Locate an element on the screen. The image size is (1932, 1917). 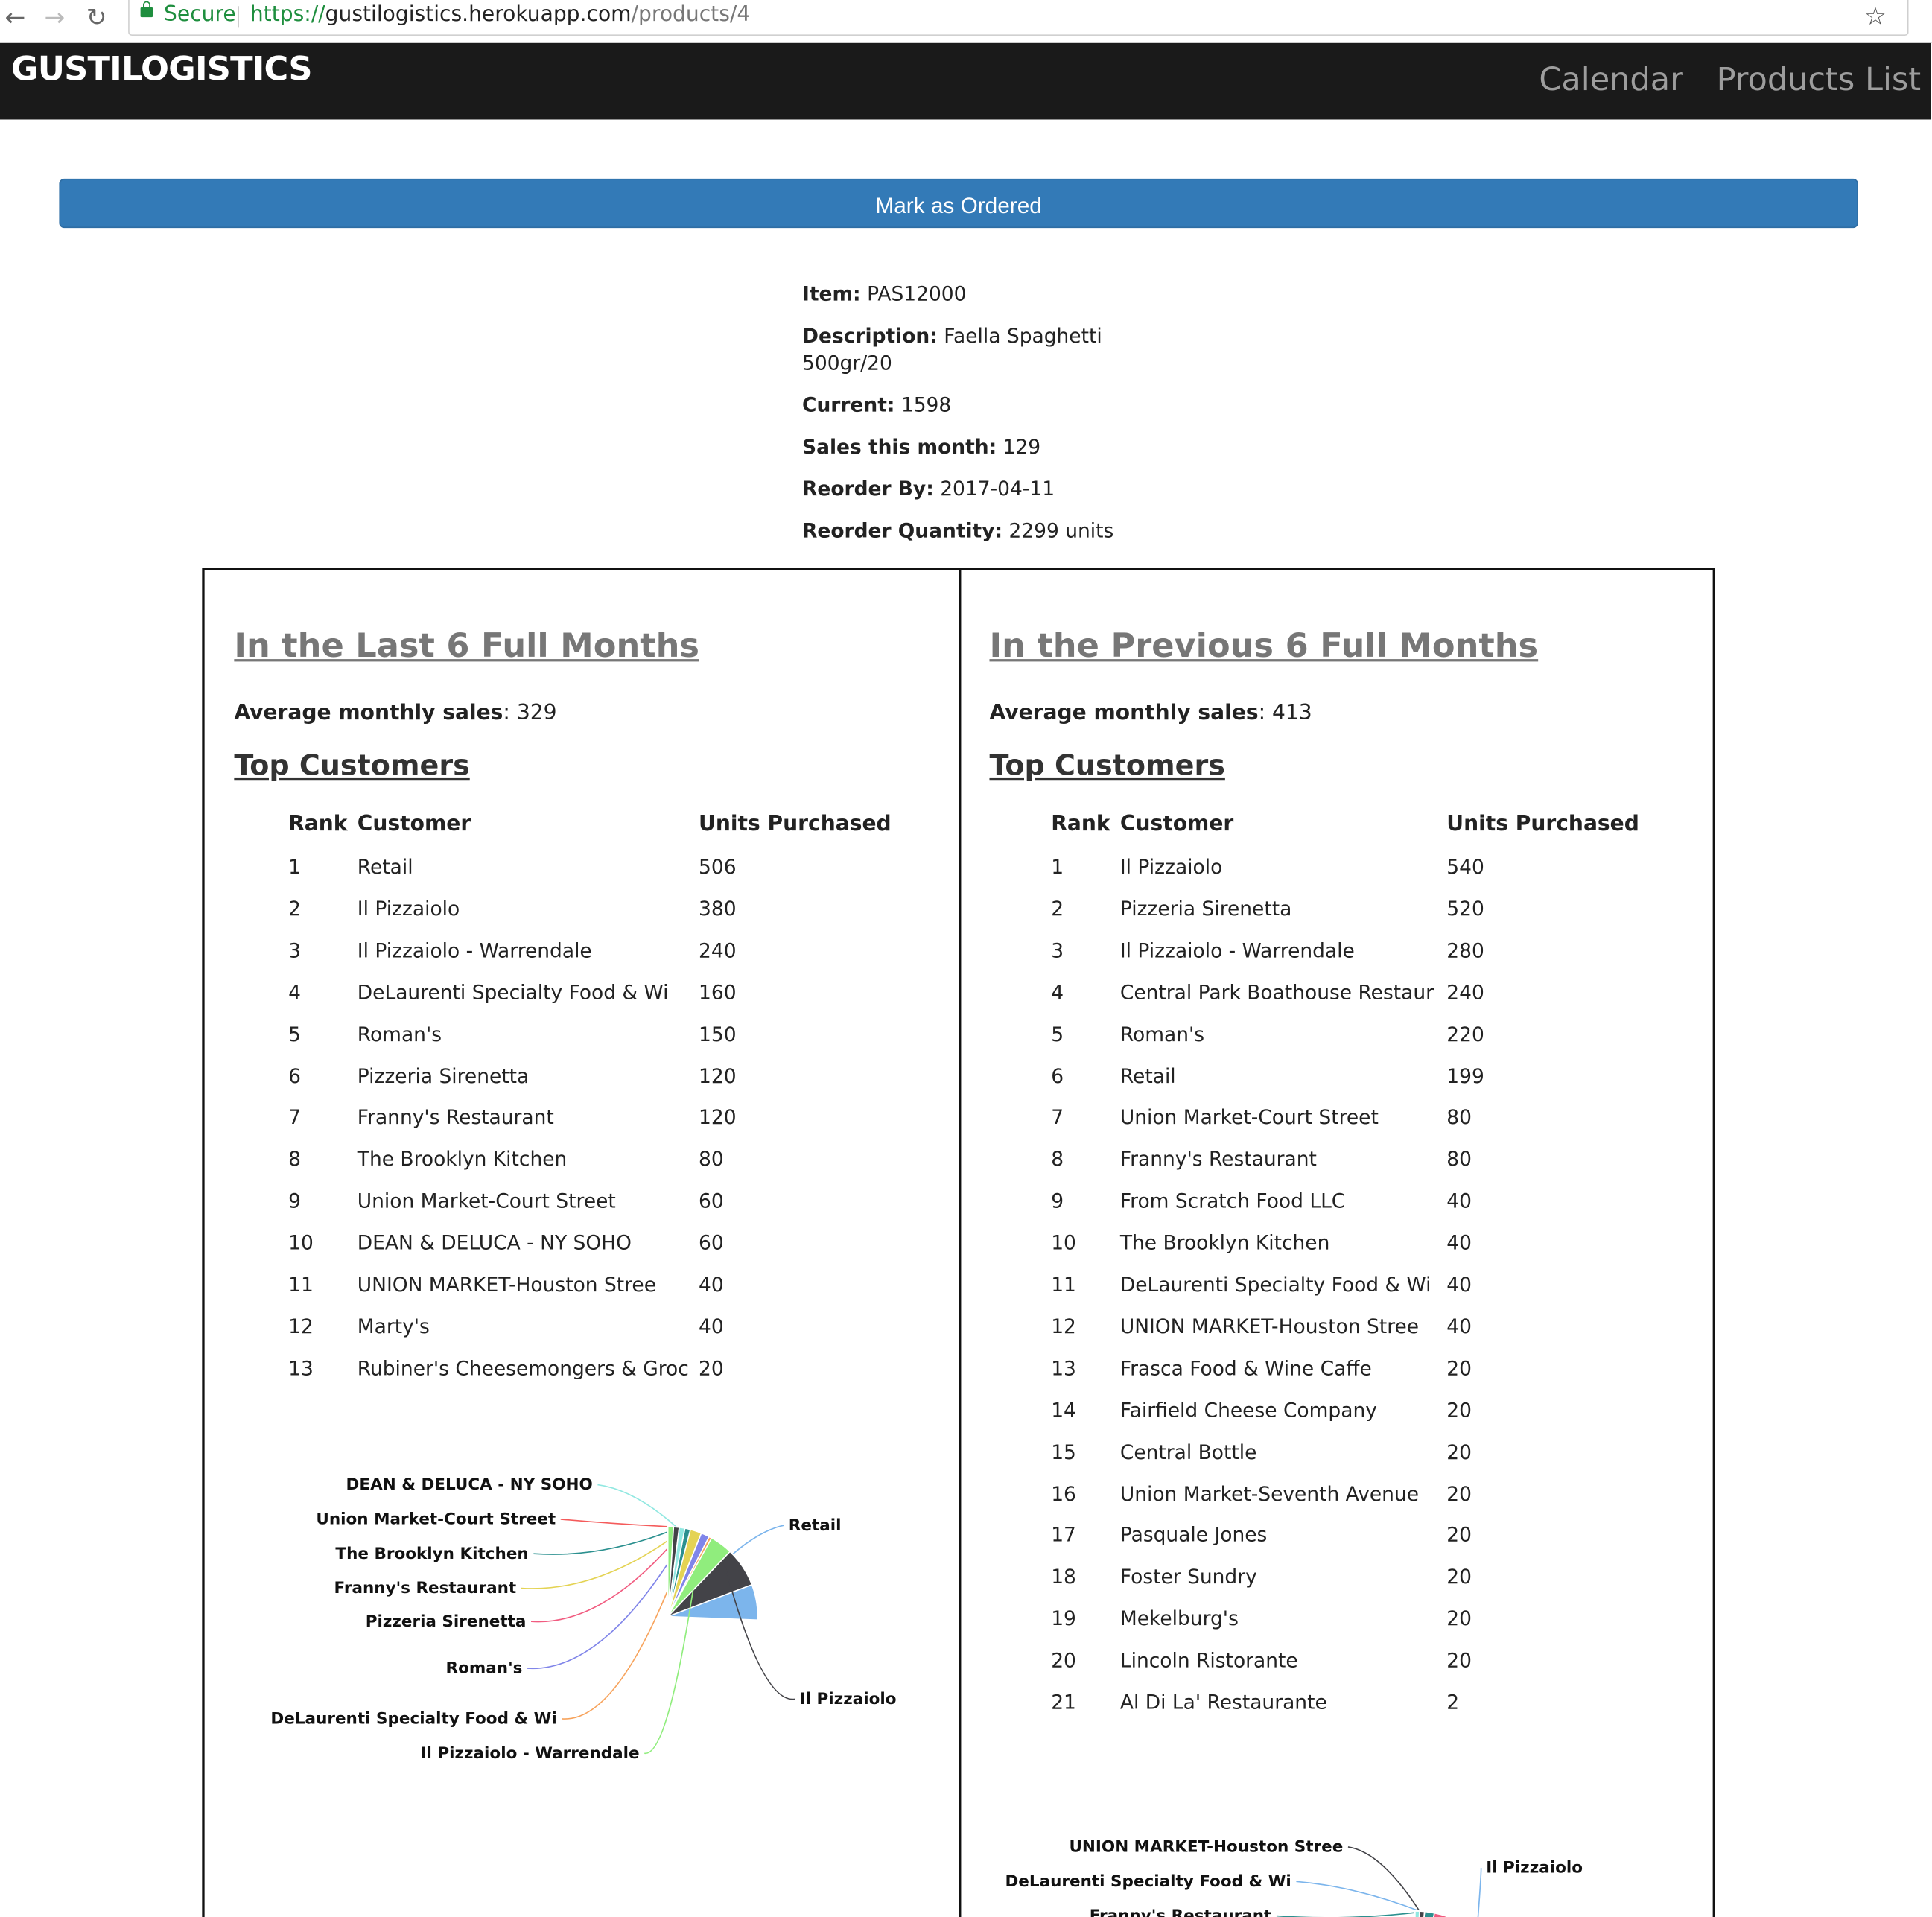
address-separator is located at coordinates (239, 17).